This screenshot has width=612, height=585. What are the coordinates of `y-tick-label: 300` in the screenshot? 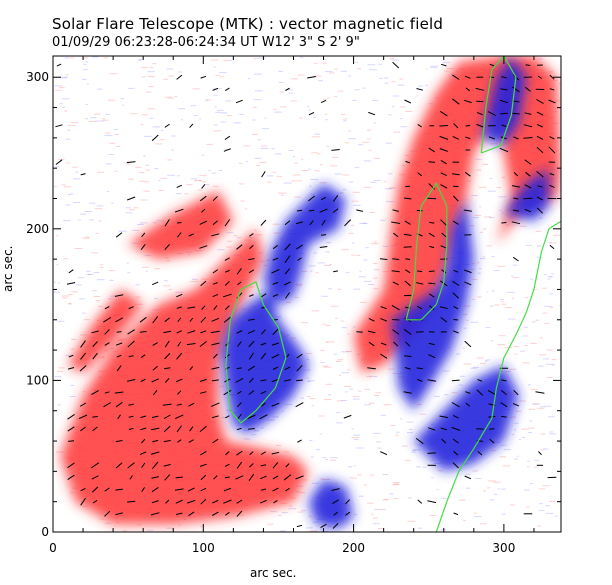 It's located at (37, 77).